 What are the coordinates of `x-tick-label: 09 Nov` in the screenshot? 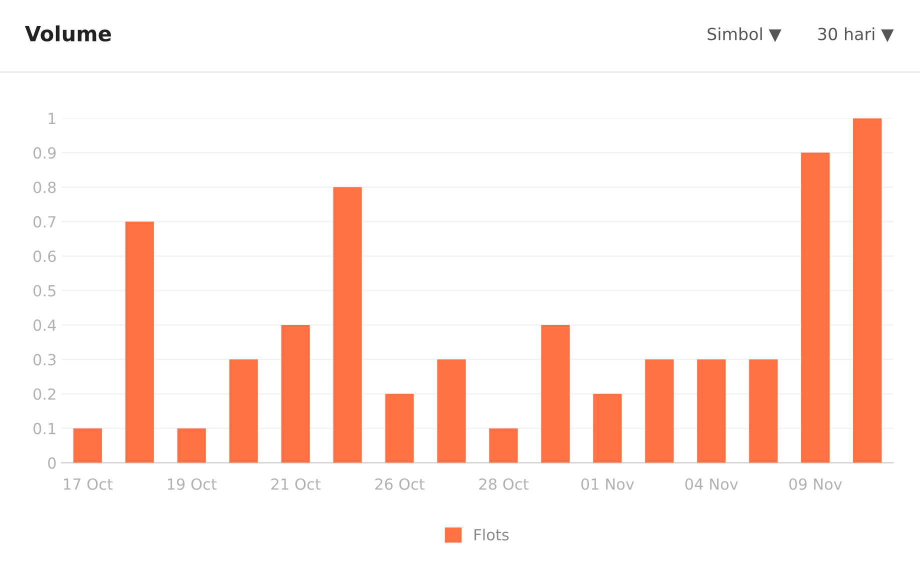 It's located at (815, 484).